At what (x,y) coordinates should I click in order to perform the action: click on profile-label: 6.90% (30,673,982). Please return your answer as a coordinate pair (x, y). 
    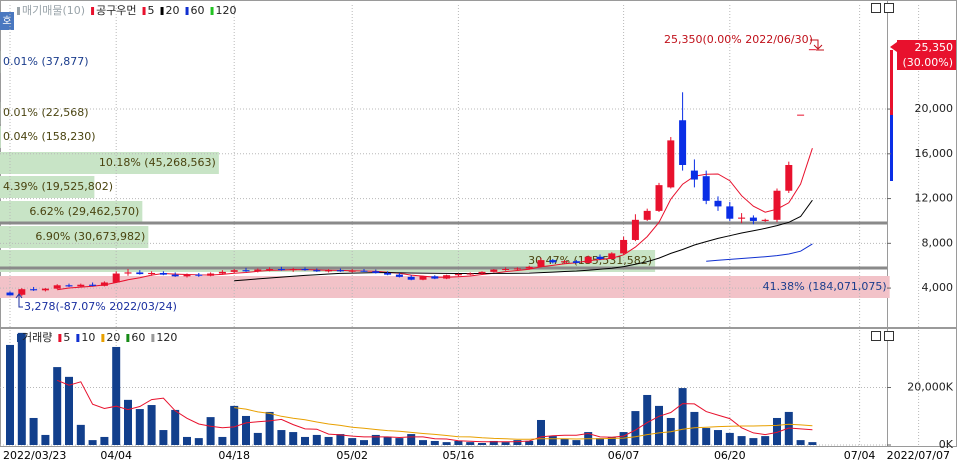
    Looking at the image, I should click on (90, 236).